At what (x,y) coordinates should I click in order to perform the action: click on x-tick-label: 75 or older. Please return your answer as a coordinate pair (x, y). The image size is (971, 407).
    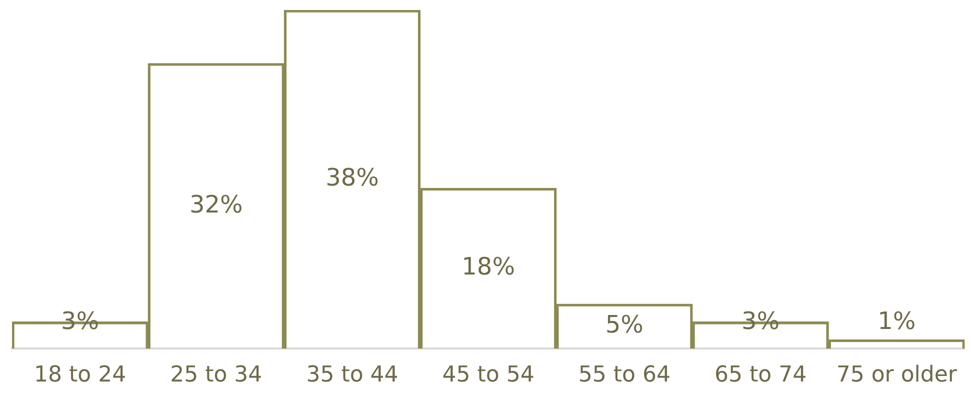
    Looking at the image, I should click on (897, 375).